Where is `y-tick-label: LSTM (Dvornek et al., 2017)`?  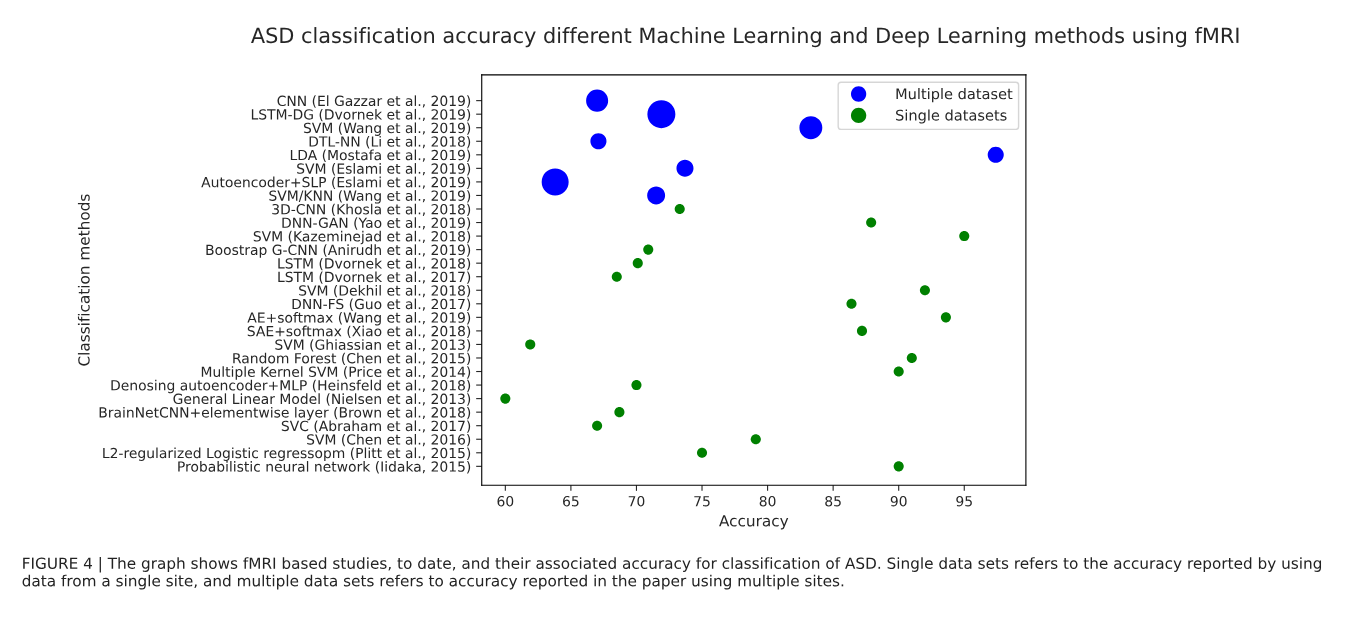 y-tick-label: LSTM (Dvornek et al., 2017) is located at coordinates (374, 277).